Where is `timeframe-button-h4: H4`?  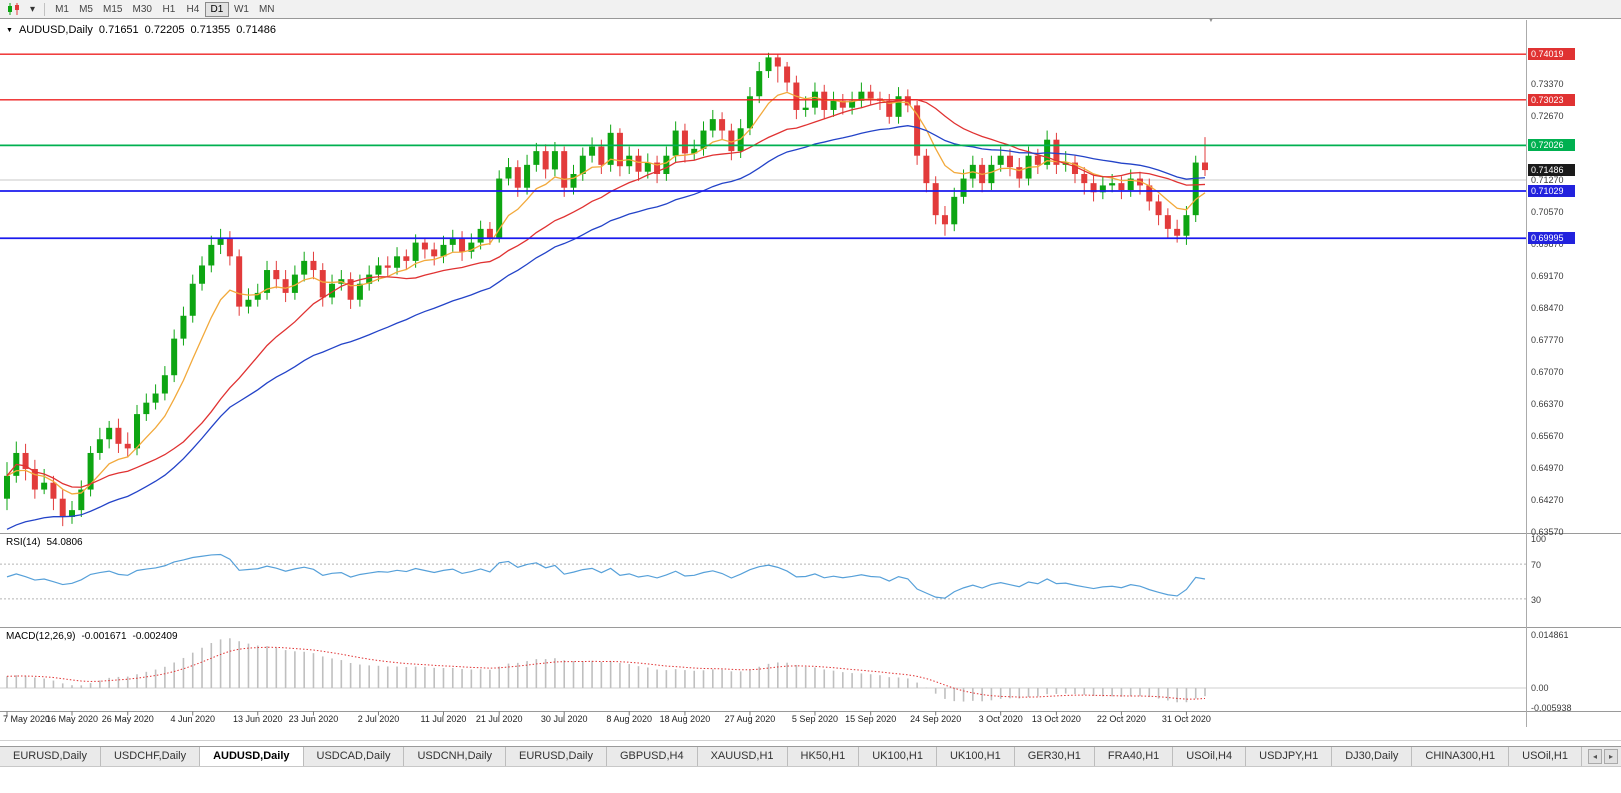
timeframe-button-h4: H4 is located at coordinates (193, 9).